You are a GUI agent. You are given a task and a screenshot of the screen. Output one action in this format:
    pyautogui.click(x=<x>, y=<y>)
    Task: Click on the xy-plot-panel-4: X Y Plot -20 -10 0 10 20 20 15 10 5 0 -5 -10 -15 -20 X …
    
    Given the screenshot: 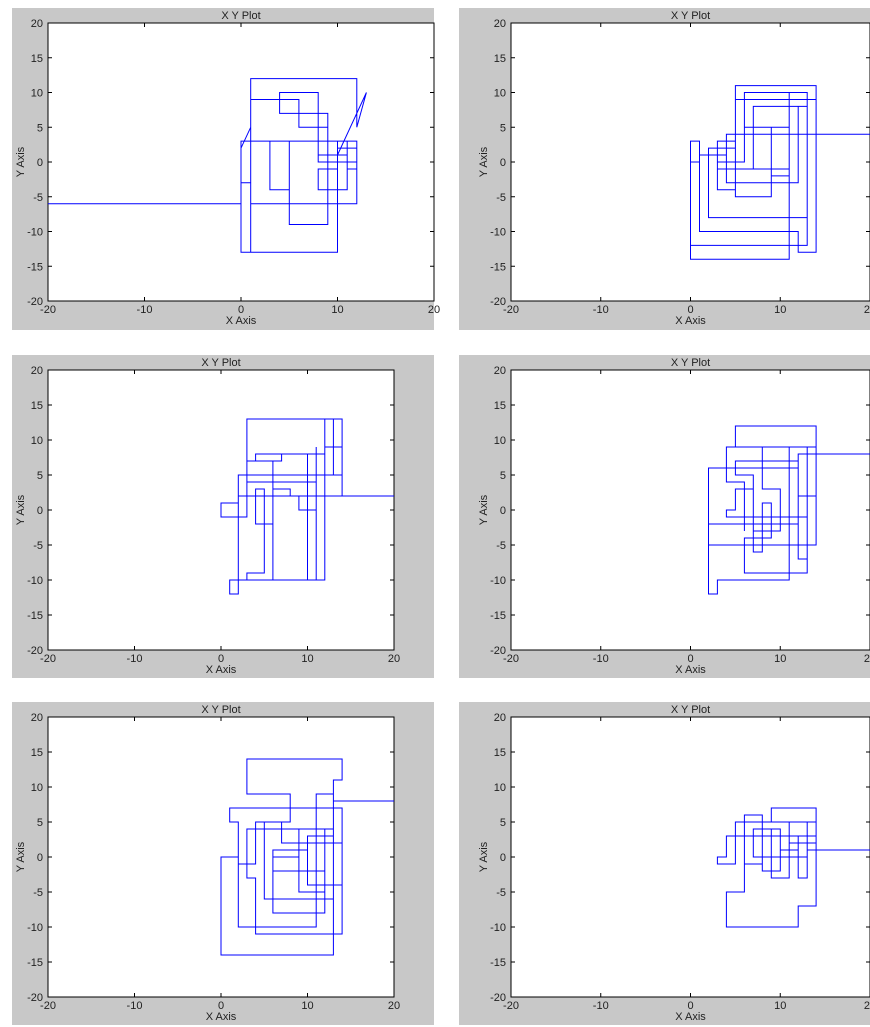 What is the action you would take?
    pyautogui.click(x=664, y=516)
    